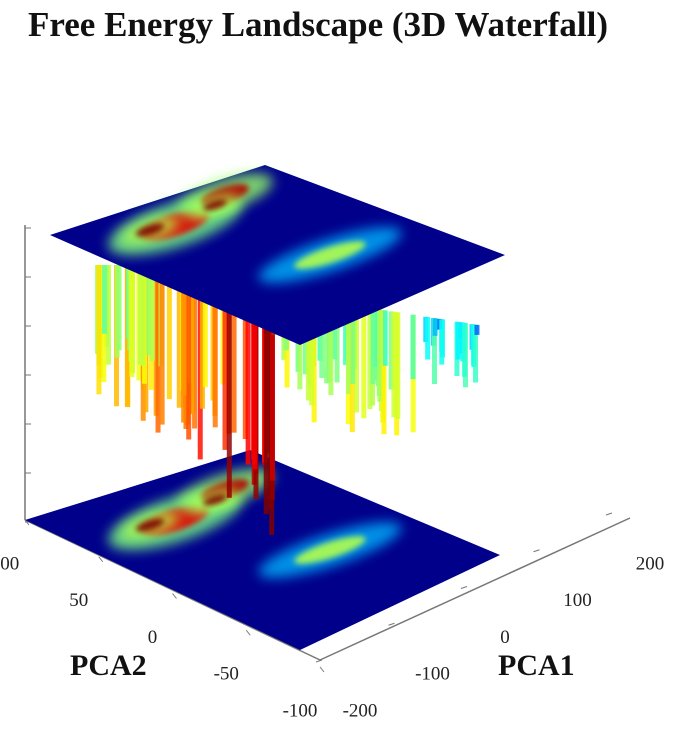 The width and height of the screenshot is (697, 740). What do you see at coordinates (505, 637) in the screenshot?
I see `x-tick-label: 0` at bounding box center [505, 637].